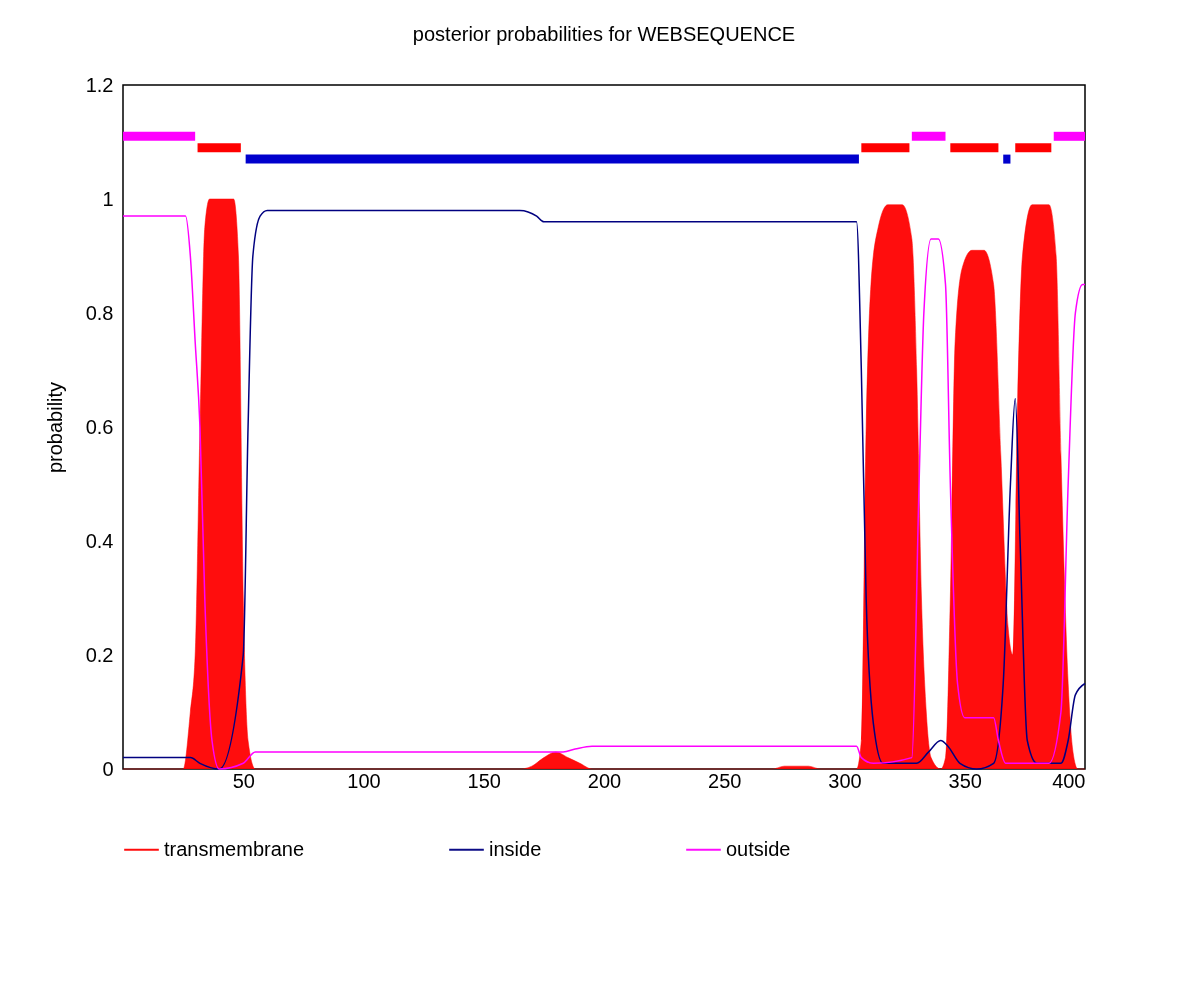 The width and height of the screenshot is (1179, 1005). Describe the element at coordinates (725, 780) in the screenshot. I see `x-tick-label: 250` at that location.